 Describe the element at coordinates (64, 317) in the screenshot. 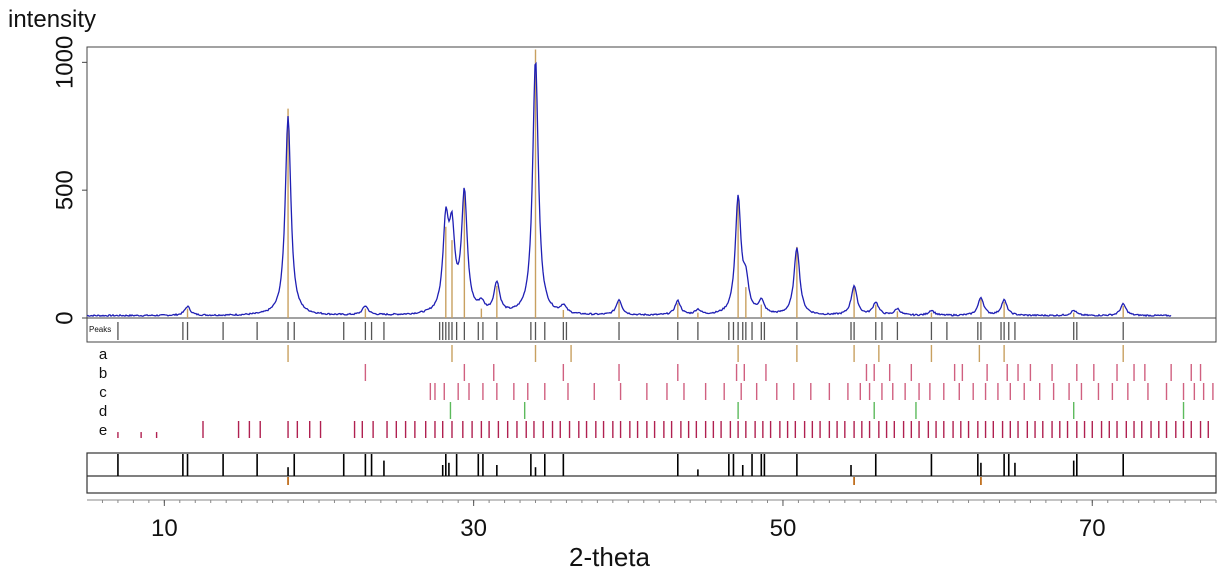

I see `y-tick-label: 0` at that location.